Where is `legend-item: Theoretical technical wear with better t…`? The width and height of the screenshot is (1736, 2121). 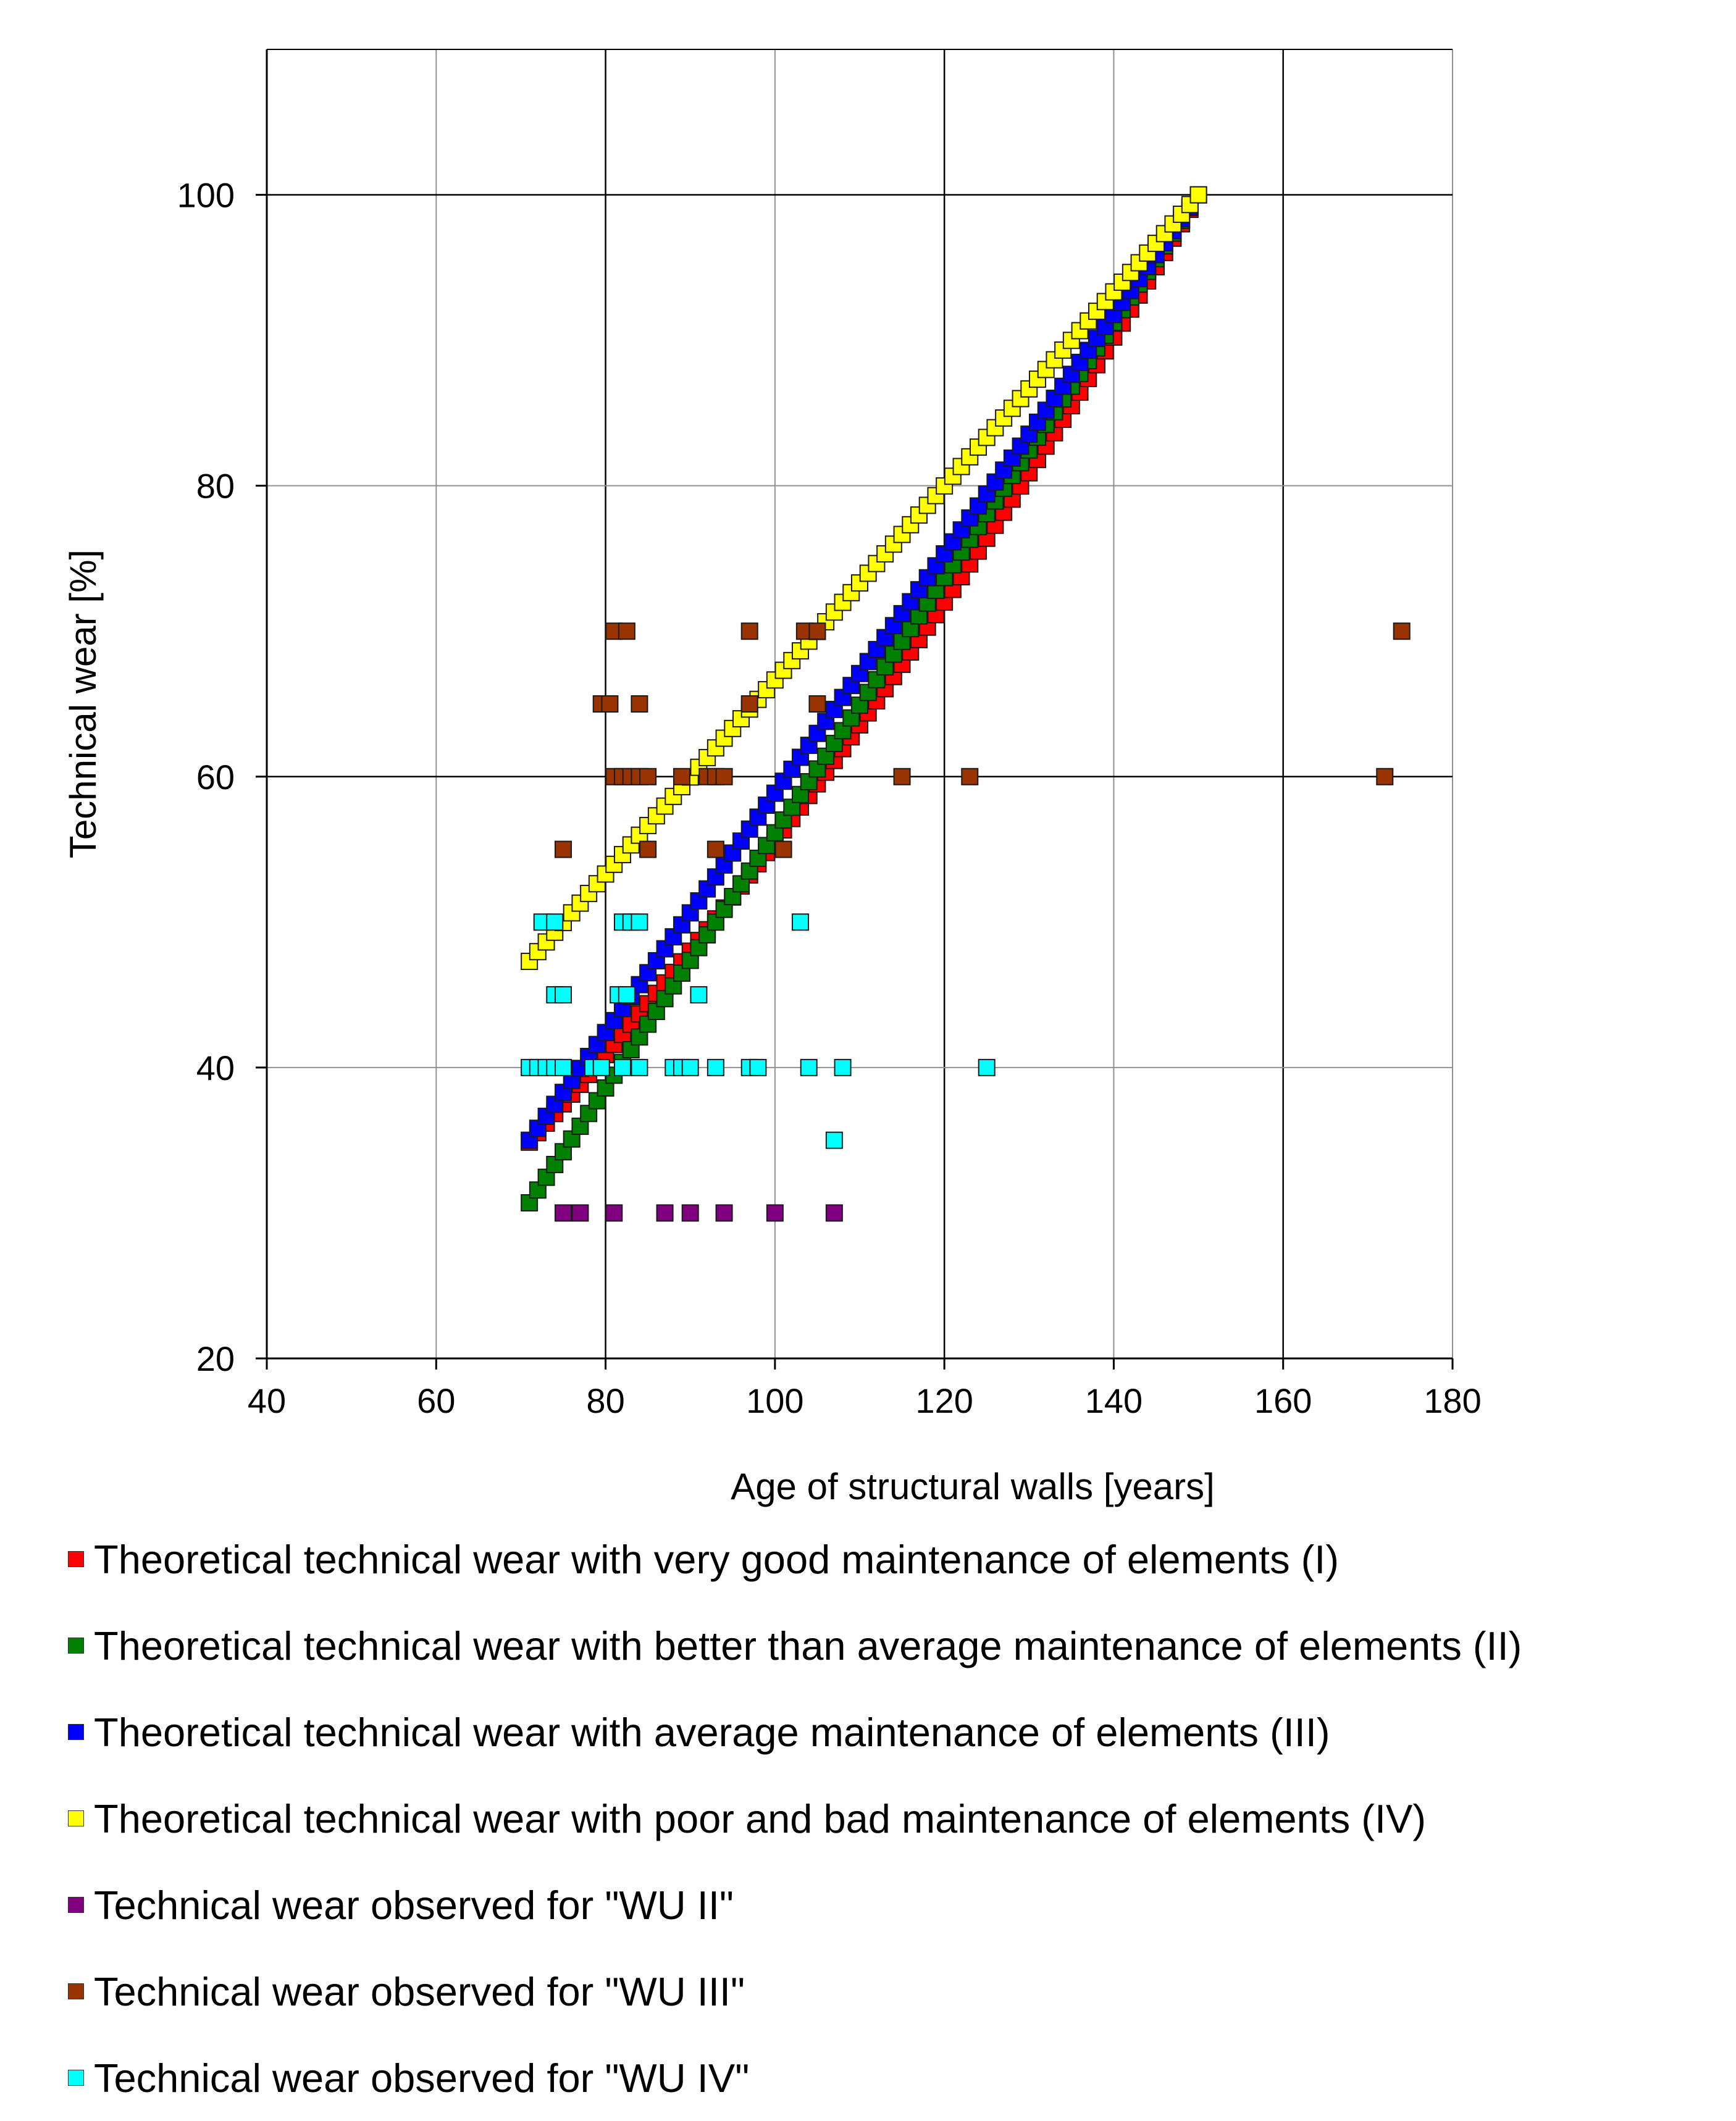
legend-item: Theoretical technical wear with better t… is located at coordinates (898, 1645).